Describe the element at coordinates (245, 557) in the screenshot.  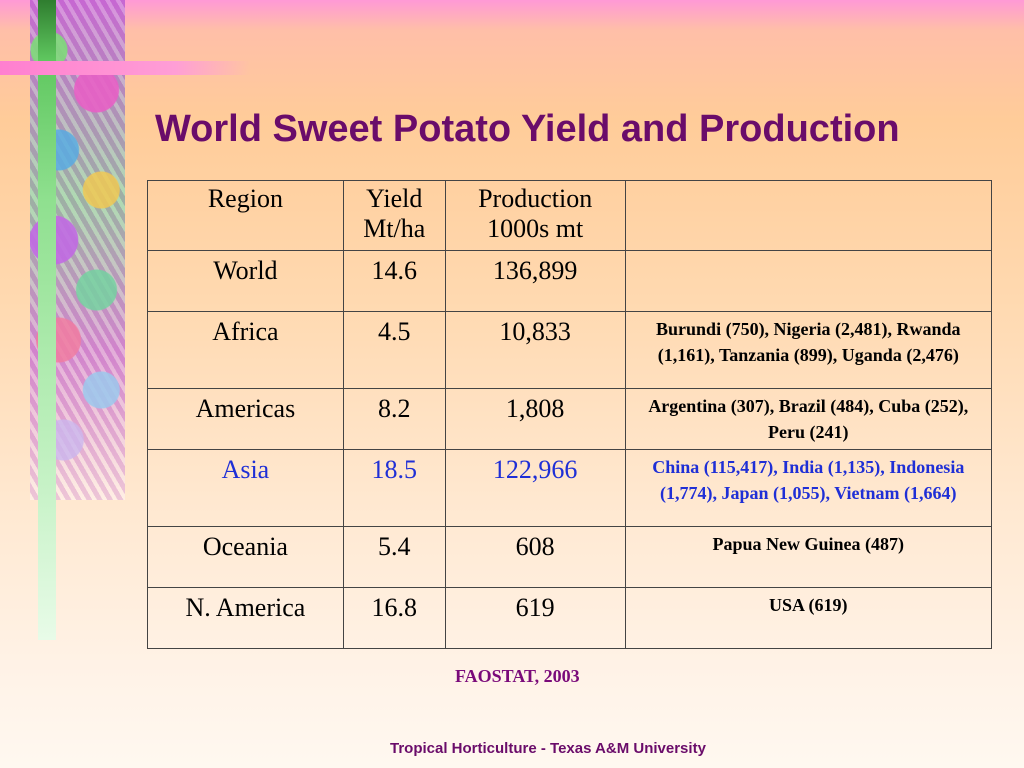
I see `cell-region: Oceania` at that location.